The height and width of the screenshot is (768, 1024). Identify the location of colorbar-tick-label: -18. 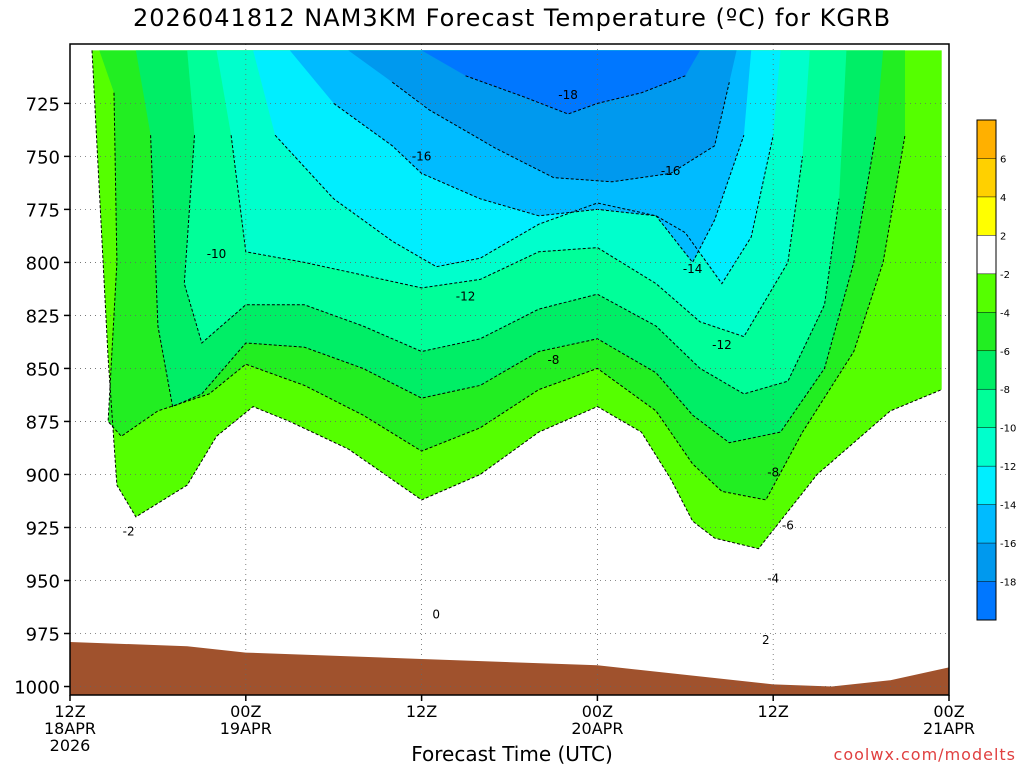
(1008, 583).